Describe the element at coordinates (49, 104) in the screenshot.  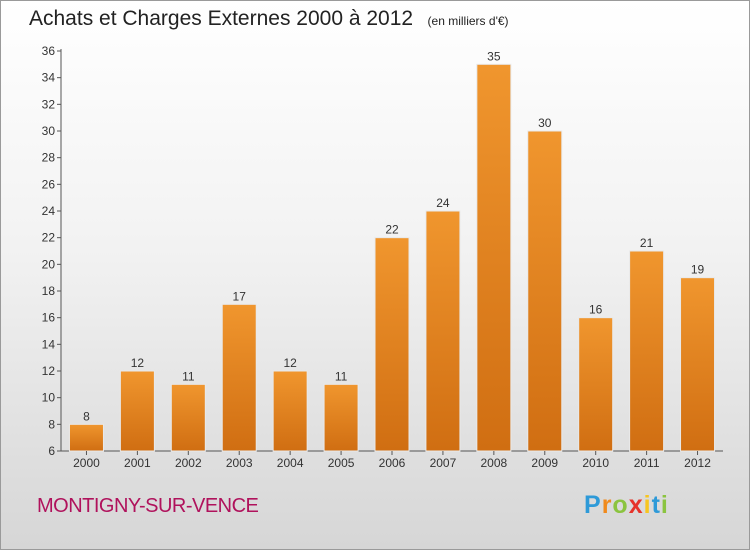
I see `y-tick-label: 32` at that location.